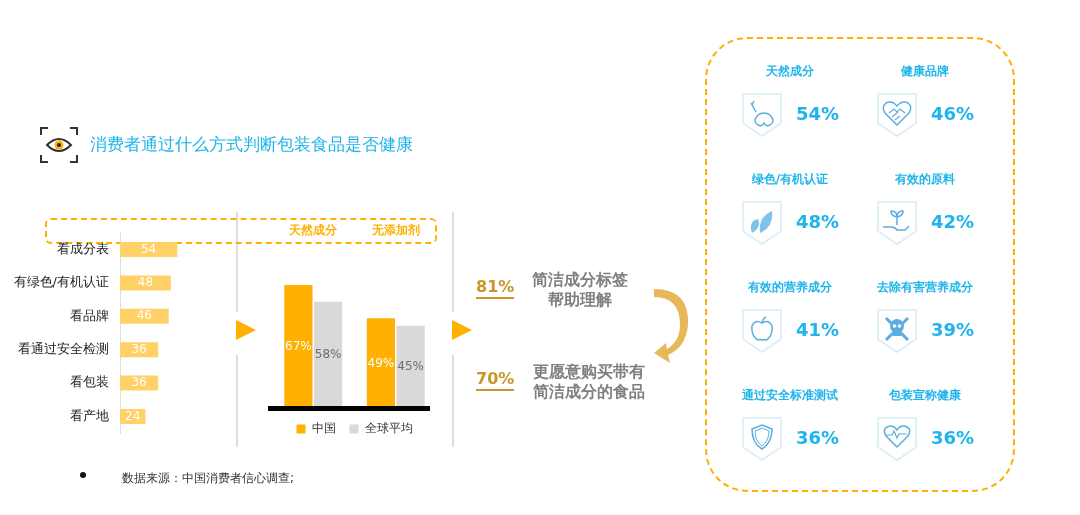  What do you see at coordinates (925, 71) in the screenshot?
I see `category-label: 健康品牌` at bounding box center [925, 71].